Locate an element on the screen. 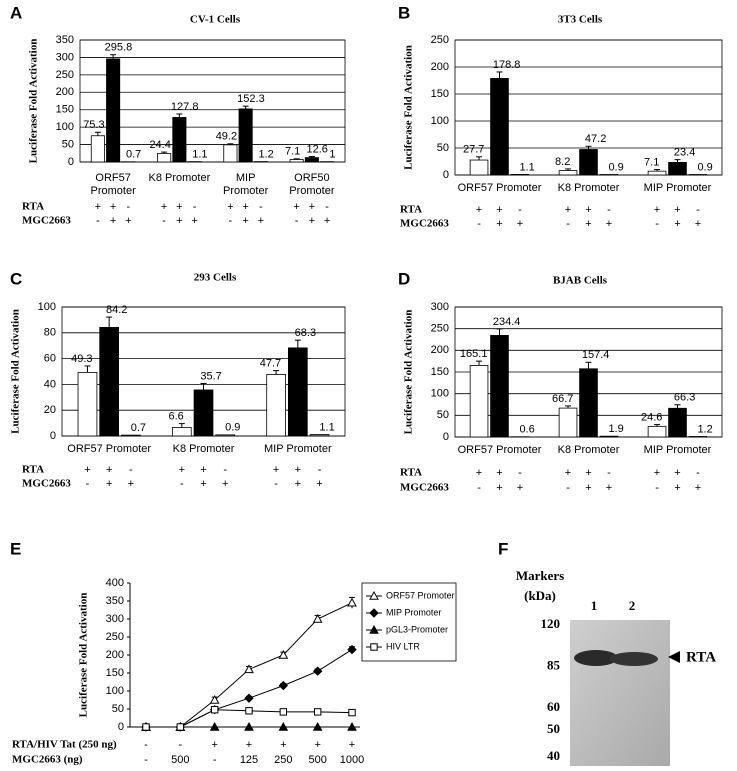 This screenshot has height=771, width=737. condition-label: RTA is located at coordinates (33, 470).